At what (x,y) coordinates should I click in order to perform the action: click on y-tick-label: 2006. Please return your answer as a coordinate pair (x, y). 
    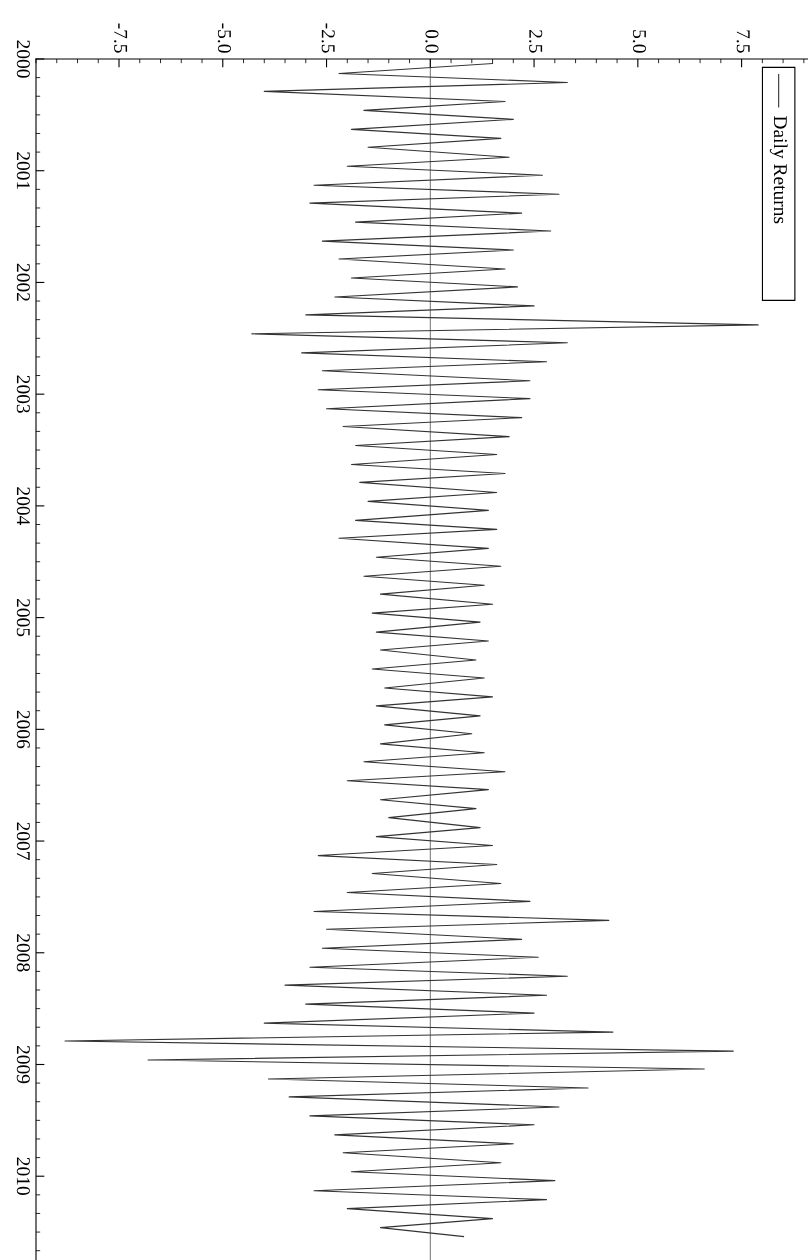
    Looking at the image, I should click on (23, 729).